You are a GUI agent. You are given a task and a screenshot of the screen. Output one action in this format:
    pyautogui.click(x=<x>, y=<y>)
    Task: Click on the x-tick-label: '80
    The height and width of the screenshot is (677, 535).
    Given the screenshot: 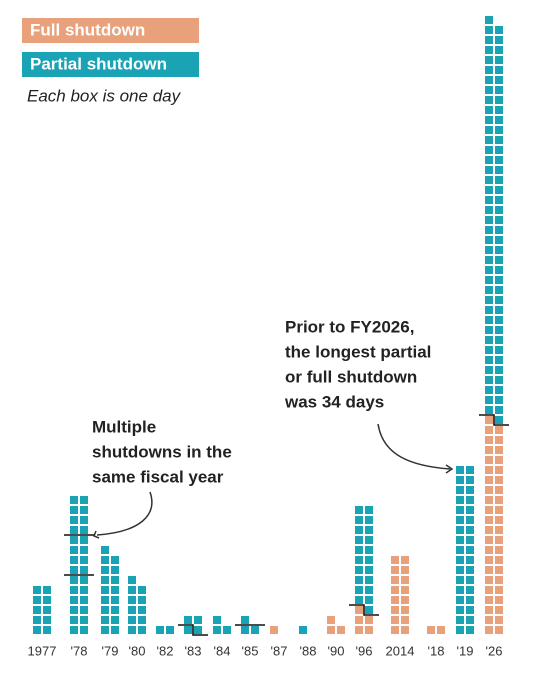 What is the action you would take?
    pyautogui.click(x=137, y=650)
    